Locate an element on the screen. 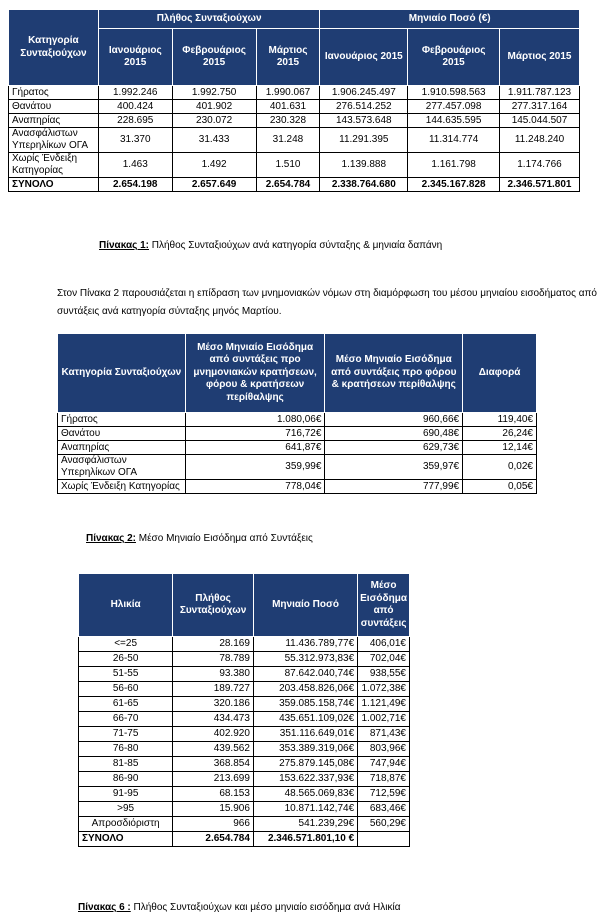 The height and width of the screenshot is (921, 610). cell-value: 712,59€ is located at coordinates (383, 794).